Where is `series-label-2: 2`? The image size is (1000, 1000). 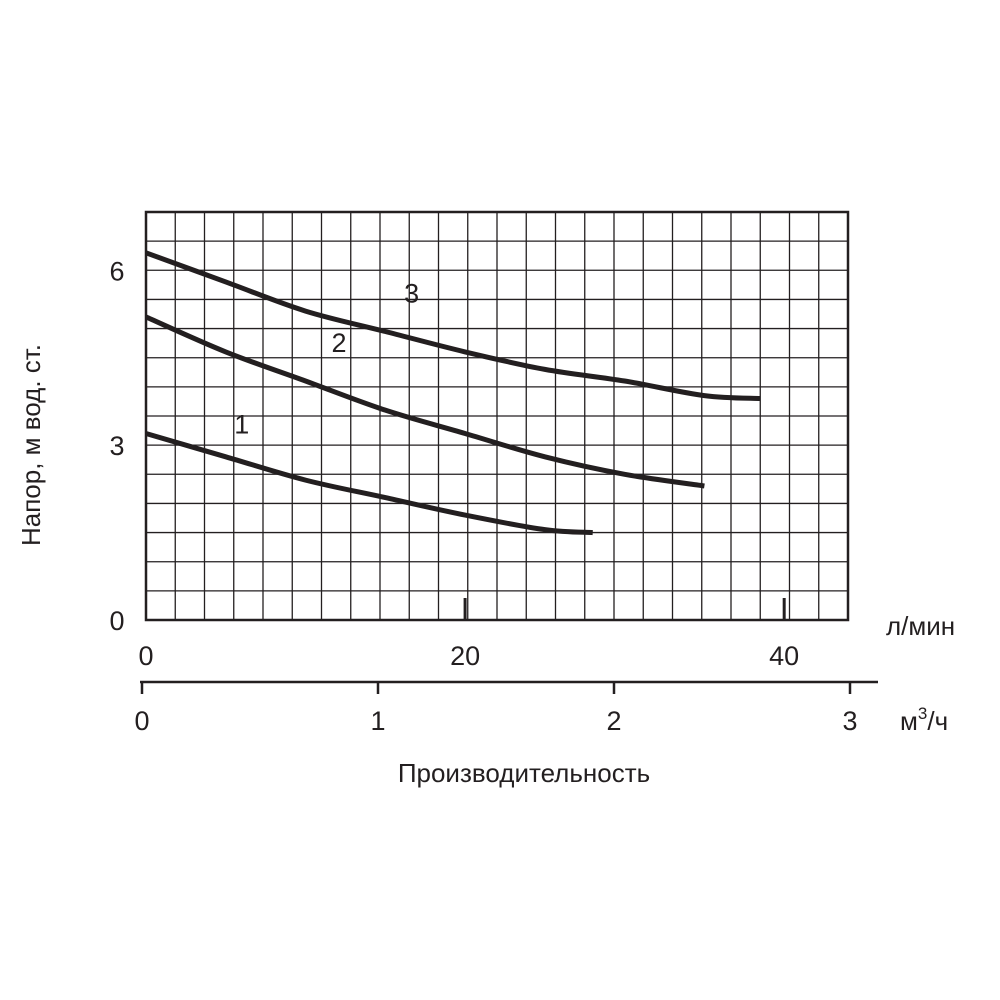
series-label-2: 2 is located at coordinates (339, 343).